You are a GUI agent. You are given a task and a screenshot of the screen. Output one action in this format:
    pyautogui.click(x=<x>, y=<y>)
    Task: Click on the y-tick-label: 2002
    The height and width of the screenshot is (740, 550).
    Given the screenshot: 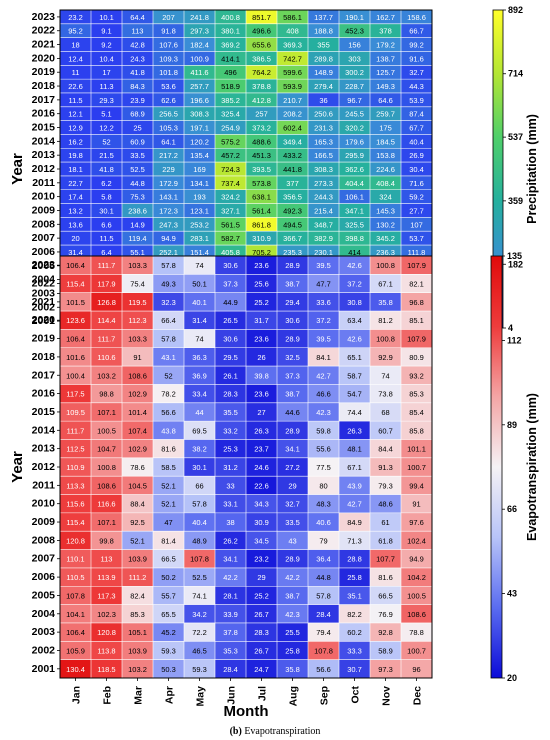 What is the action you would take?
    pyautogui.click(x=44, y=307)
    